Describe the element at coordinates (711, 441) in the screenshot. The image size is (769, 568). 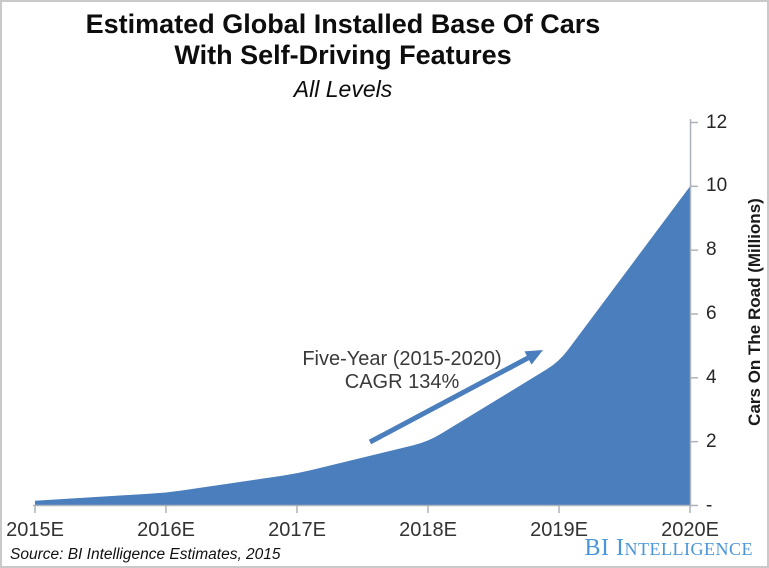
I see `y-tick-label: 2` at that location.